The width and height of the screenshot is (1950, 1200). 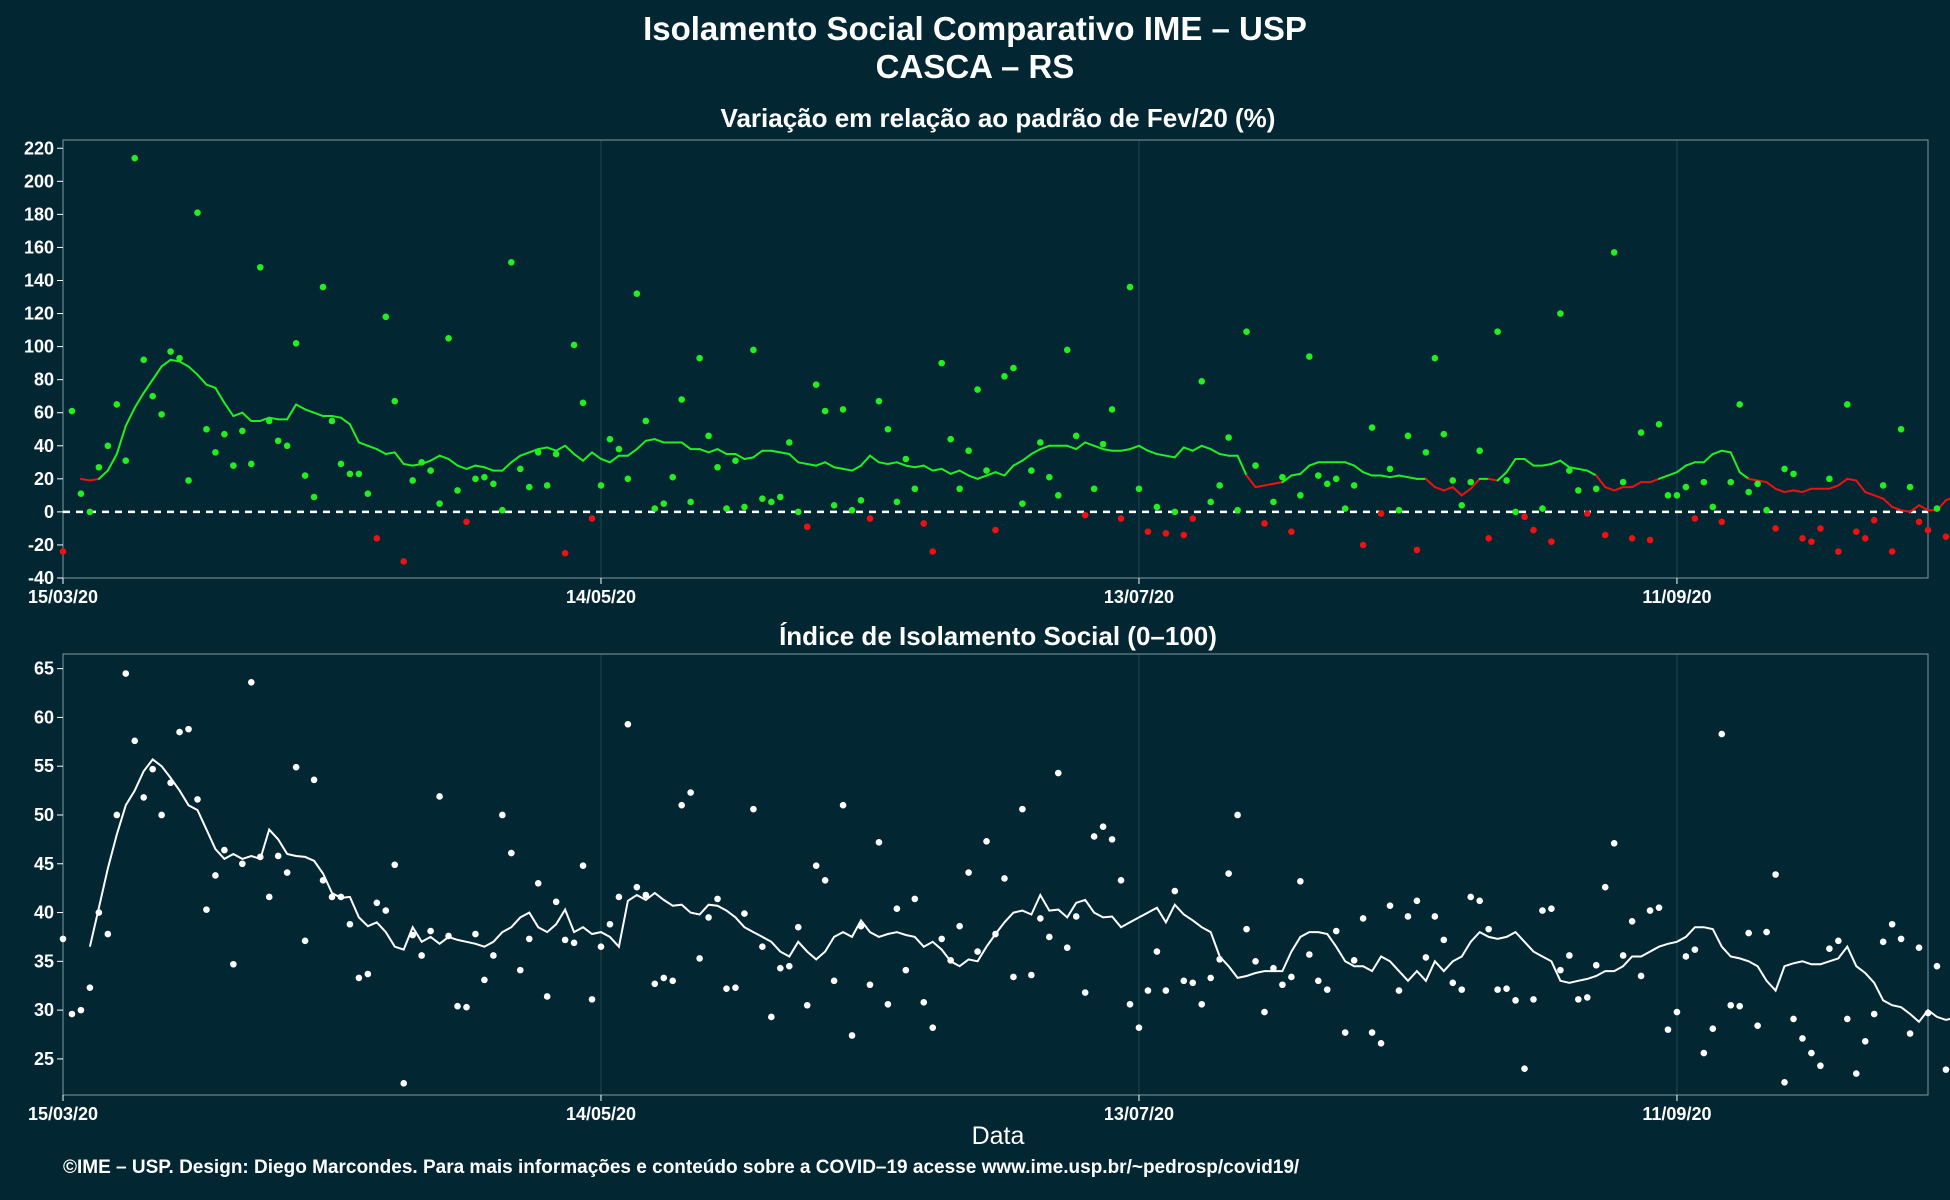 I want to click on y-tick-label-1-2: 35, so click(x=44, y=961).